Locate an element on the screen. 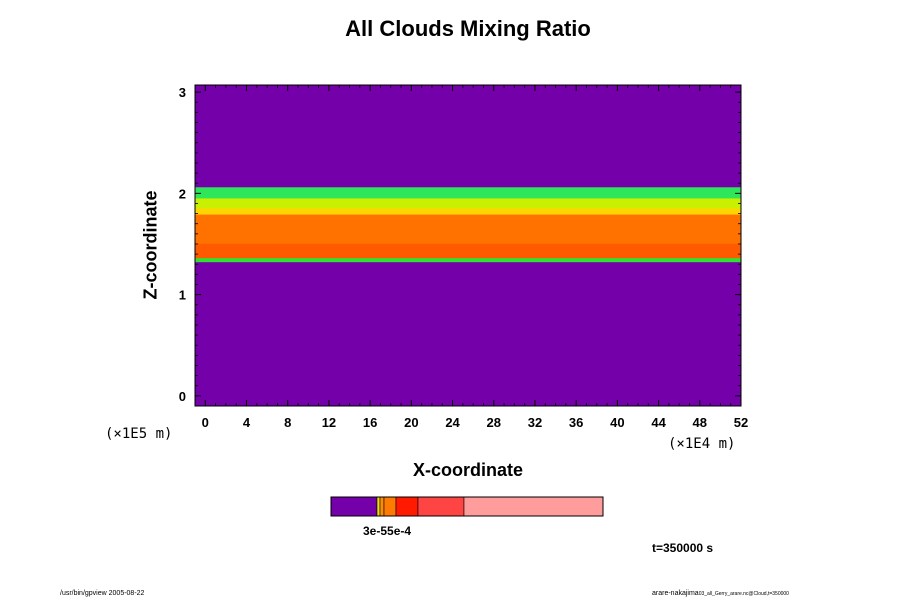 The height and width of the screenshot is (600, 900). x-tick-label: 40 is located at coordinates (617, 422).